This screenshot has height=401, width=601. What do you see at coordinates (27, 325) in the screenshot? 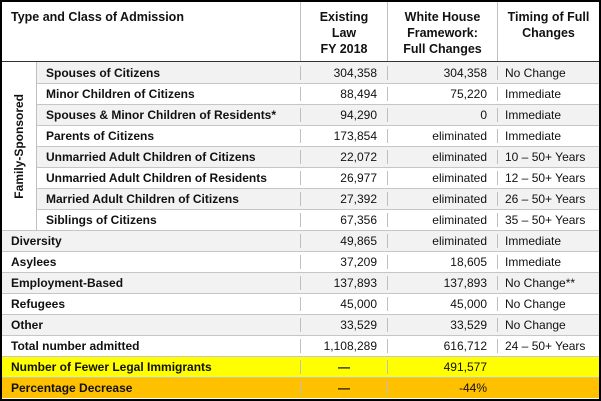
I see `row-label: Other` at bounding box center [27, 325].